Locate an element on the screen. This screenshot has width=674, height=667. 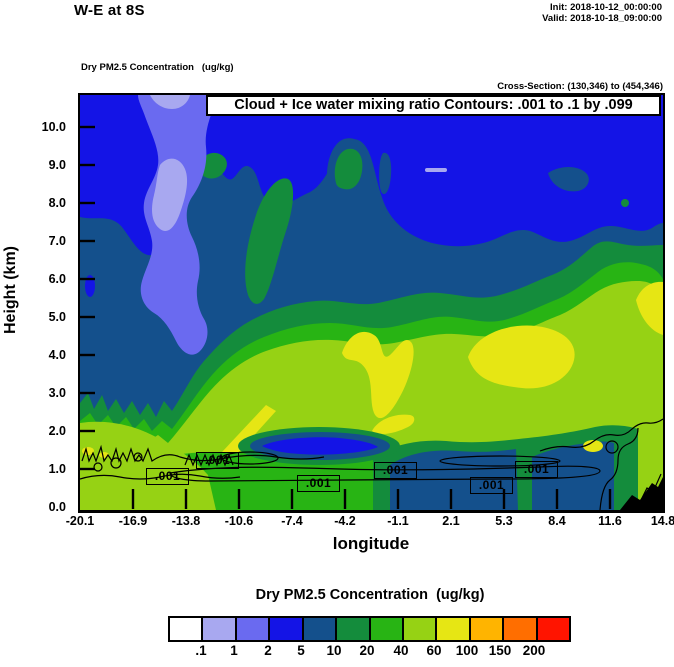
y-tick-label: 4.0 is located at coordinates (57, 355).